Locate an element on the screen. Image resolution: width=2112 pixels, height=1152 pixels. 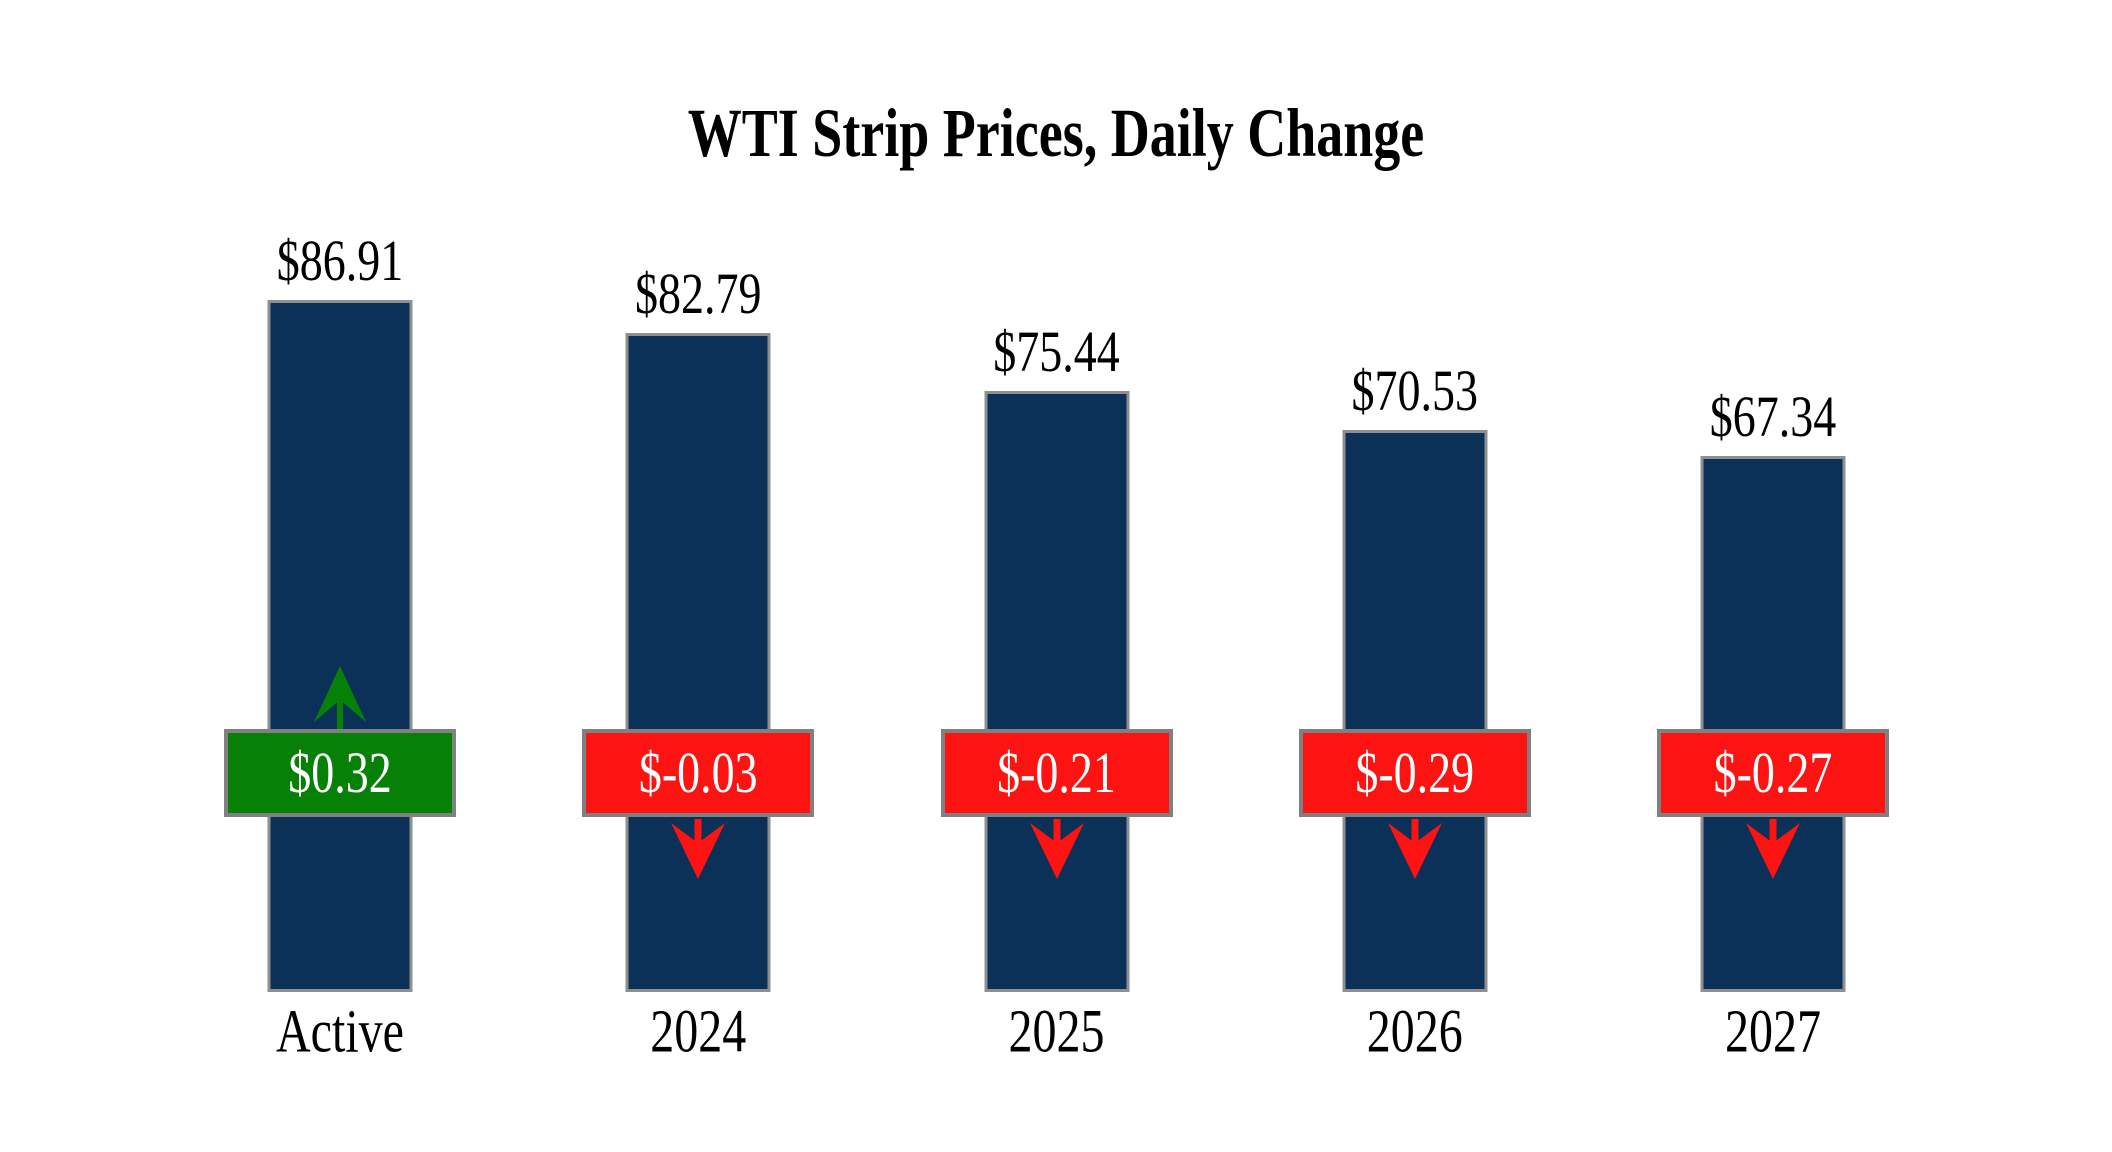
change-label: $-0.21 is located at coordinates (1056, 772).